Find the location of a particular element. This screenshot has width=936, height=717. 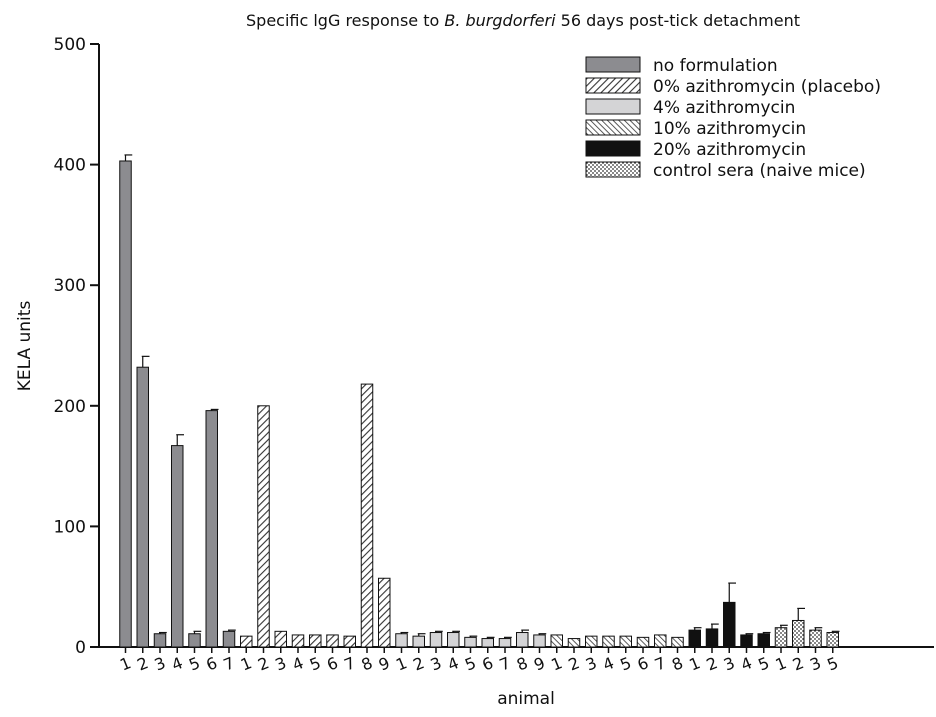

legend-label: 0% azithromycin (placebo) is located at coordinates (767, 87).